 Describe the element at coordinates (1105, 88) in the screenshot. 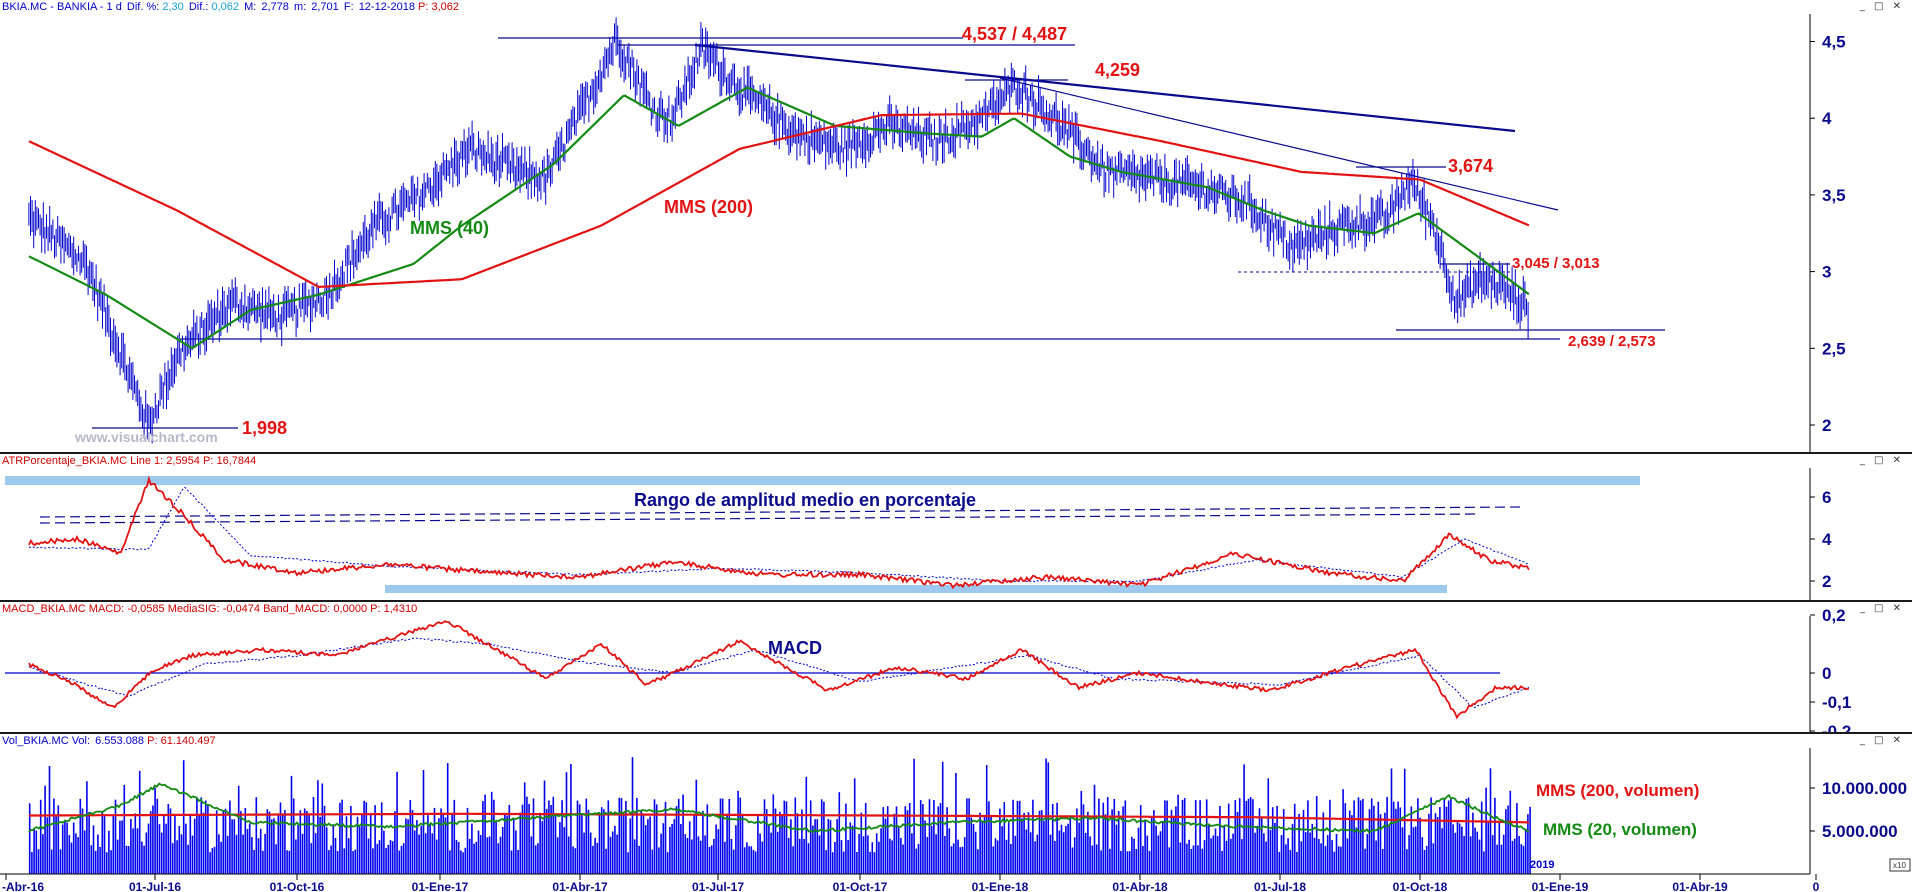

I see `trendline-main` at that location.